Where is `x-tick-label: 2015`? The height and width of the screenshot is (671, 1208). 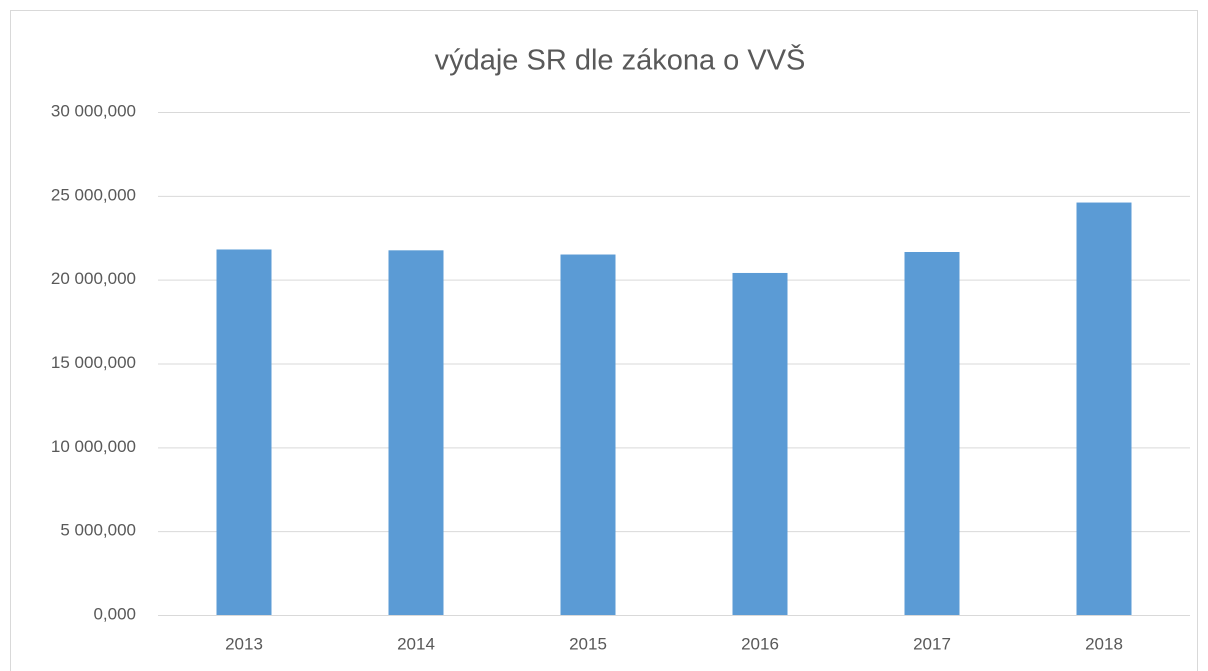 x-tick-label: 2015 is located at coordinates (588, 643).